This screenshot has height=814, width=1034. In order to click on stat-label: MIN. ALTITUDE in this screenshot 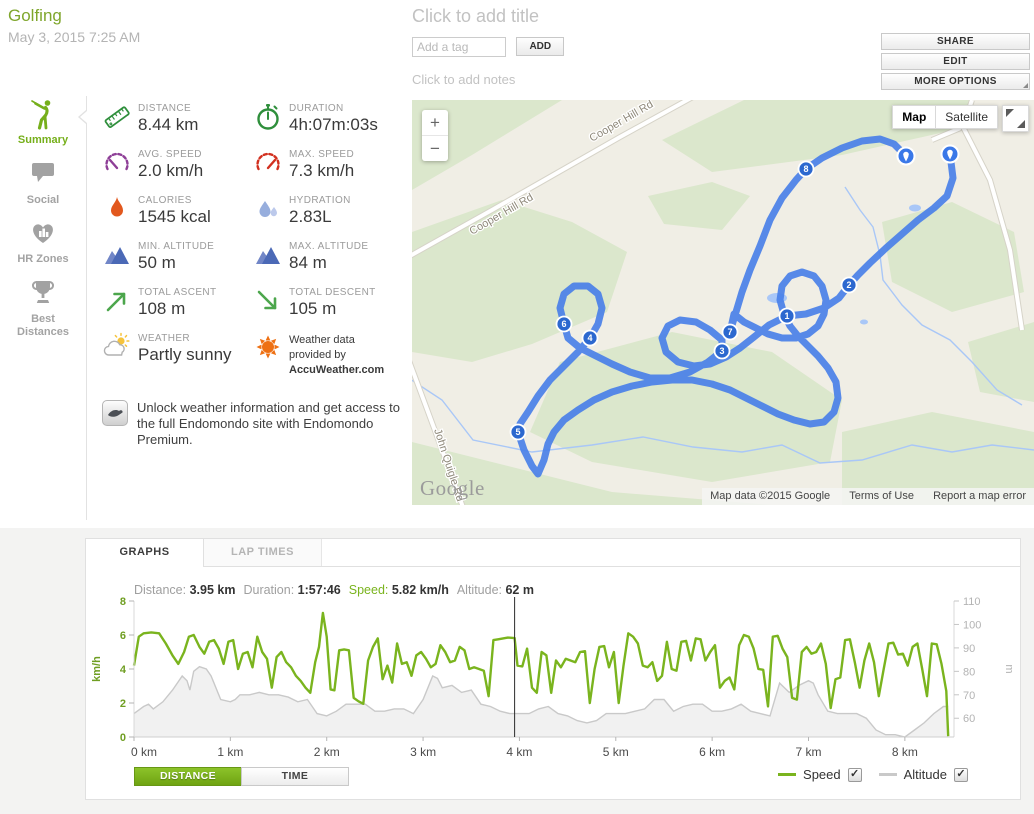, I will do `click(176, 246)`.